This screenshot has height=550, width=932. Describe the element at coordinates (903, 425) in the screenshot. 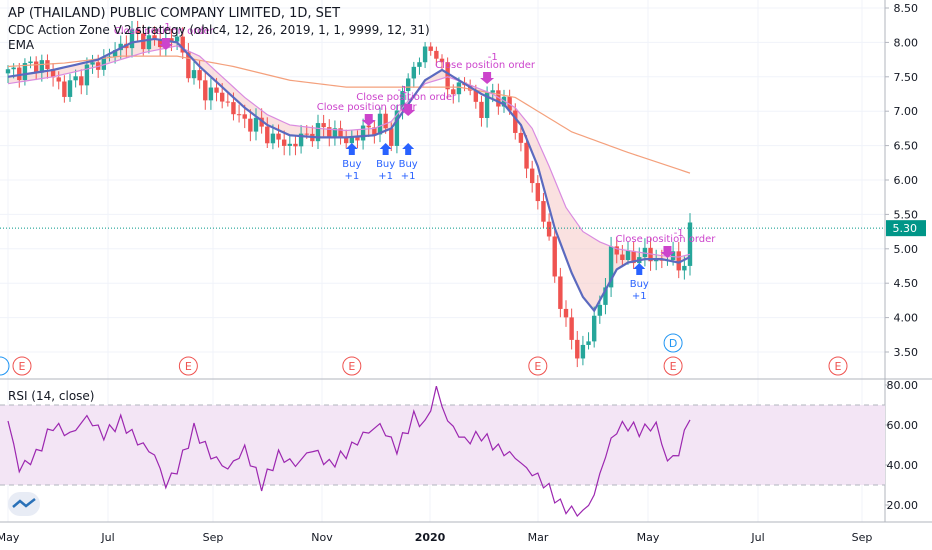

I see `rsi-tick-label: 60.00` at that location.